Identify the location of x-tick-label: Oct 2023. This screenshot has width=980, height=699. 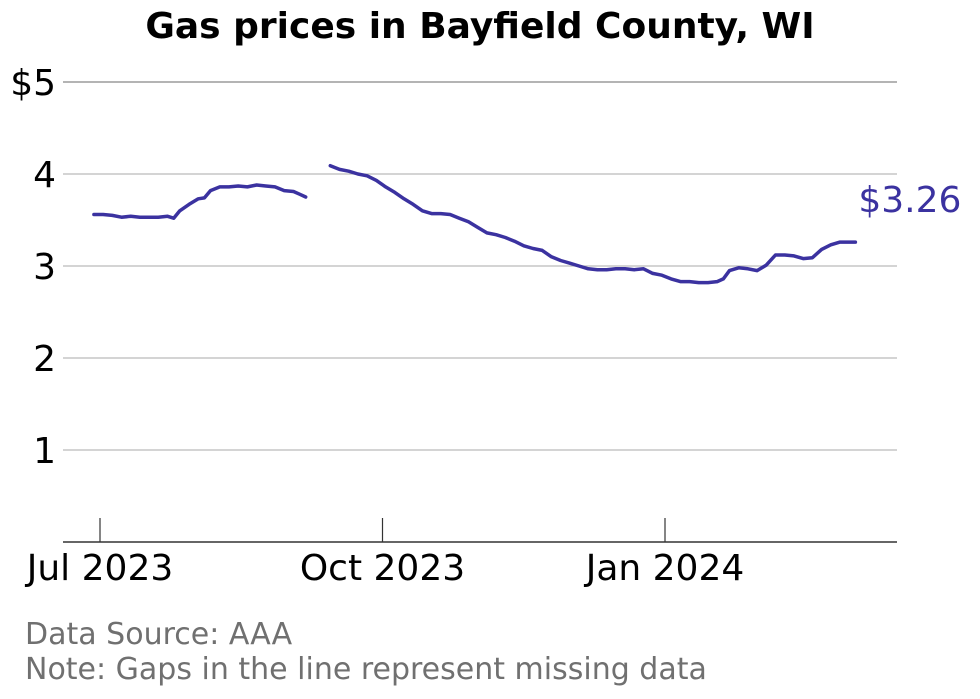
(382, 568).